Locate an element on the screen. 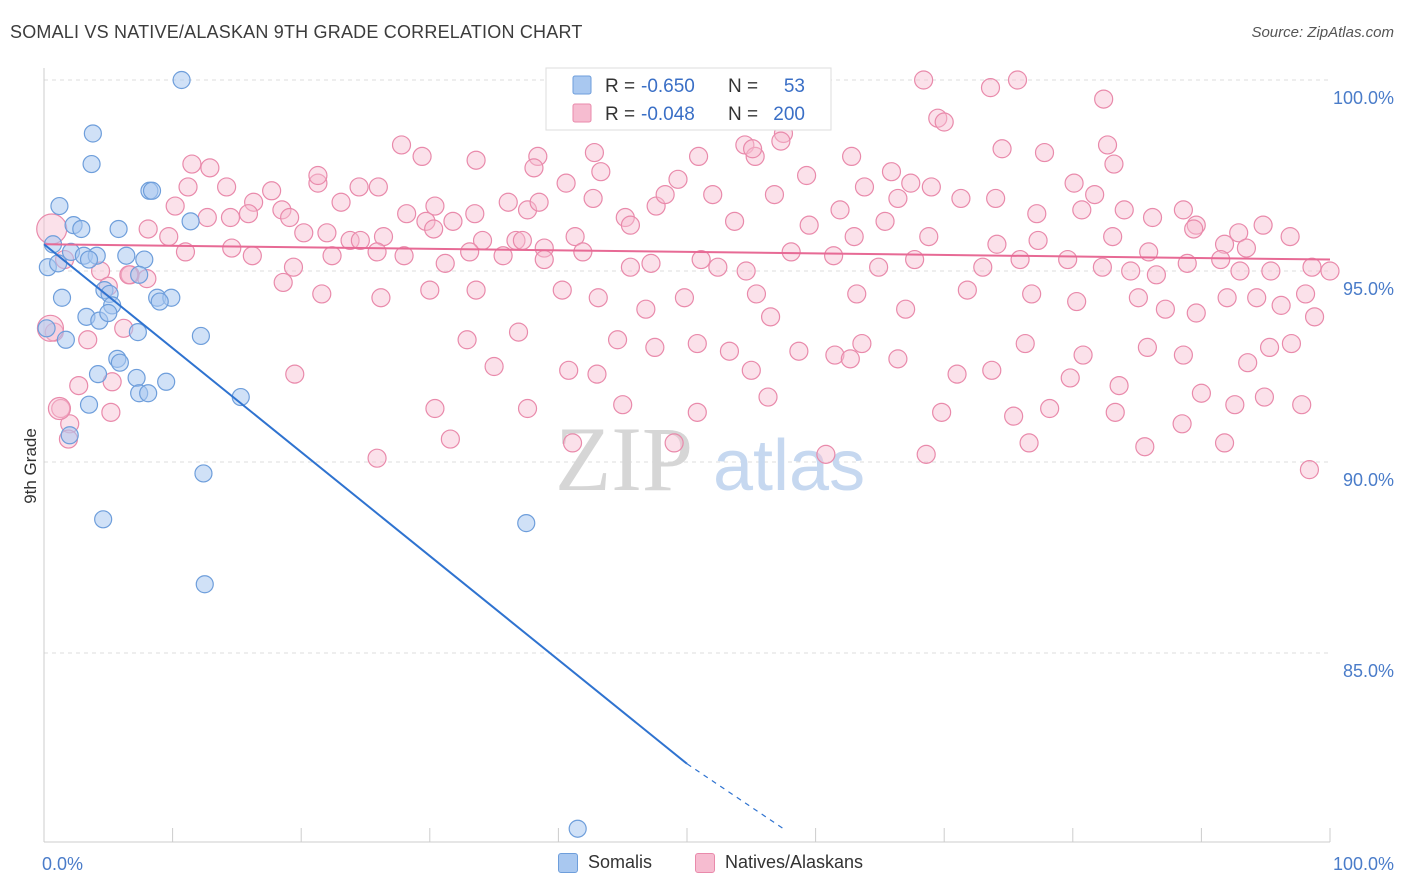 This screenshot has height=892, width=1406. watermark-atlas: atlas is located at coordinates (789, 466).